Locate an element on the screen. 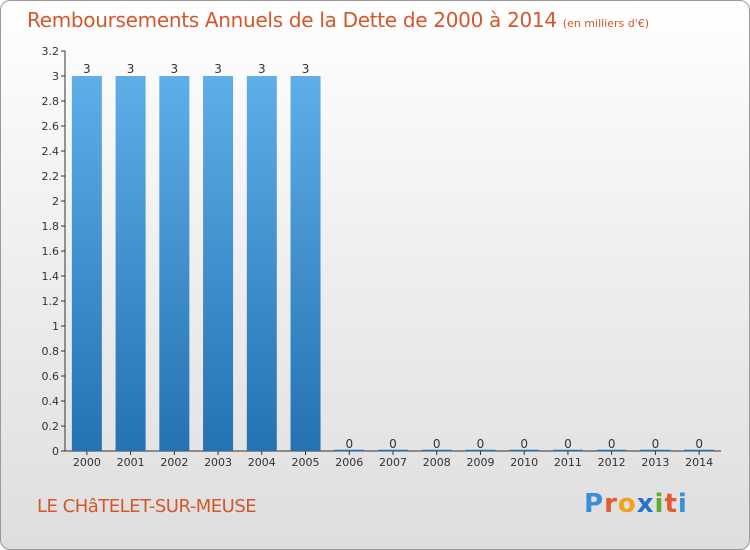 The height and width of the screenshot is (550, 750). commune-name: LE CHâTELET-SUR-MEUSE is located at coordinates (147, 506).